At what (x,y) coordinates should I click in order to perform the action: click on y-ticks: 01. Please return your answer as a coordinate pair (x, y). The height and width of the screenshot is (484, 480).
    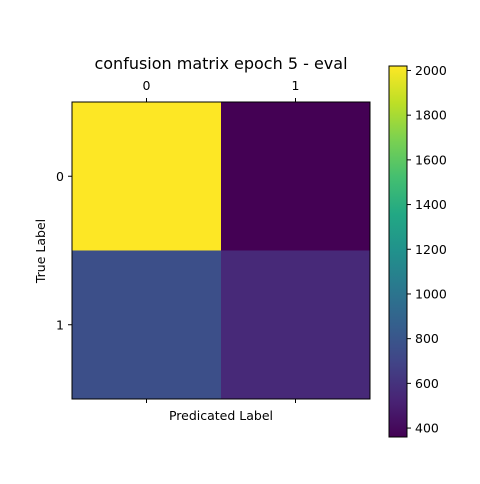
    Looking at the image, I should click on (64, 250).